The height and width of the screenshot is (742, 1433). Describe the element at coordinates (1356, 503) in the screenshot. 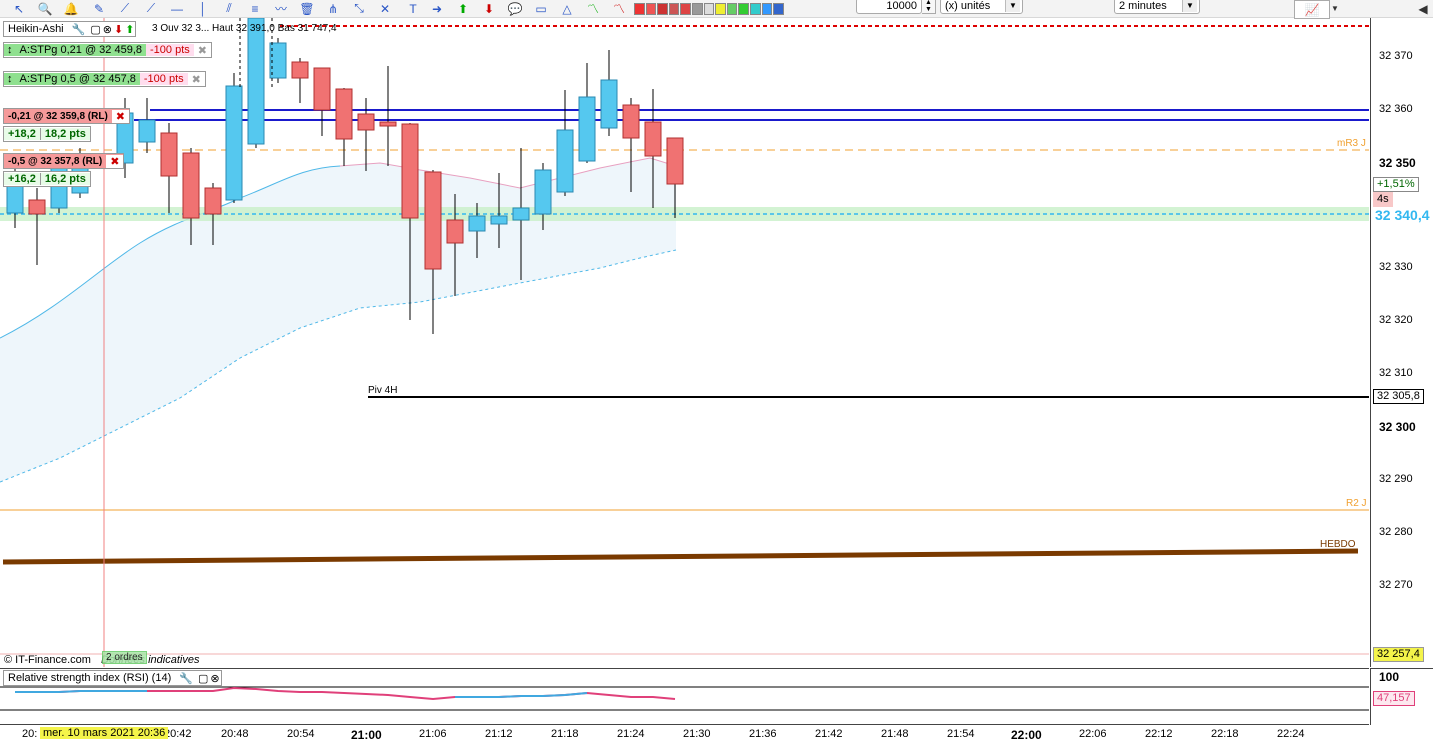

I see `r2-label: R2 J` at that location.